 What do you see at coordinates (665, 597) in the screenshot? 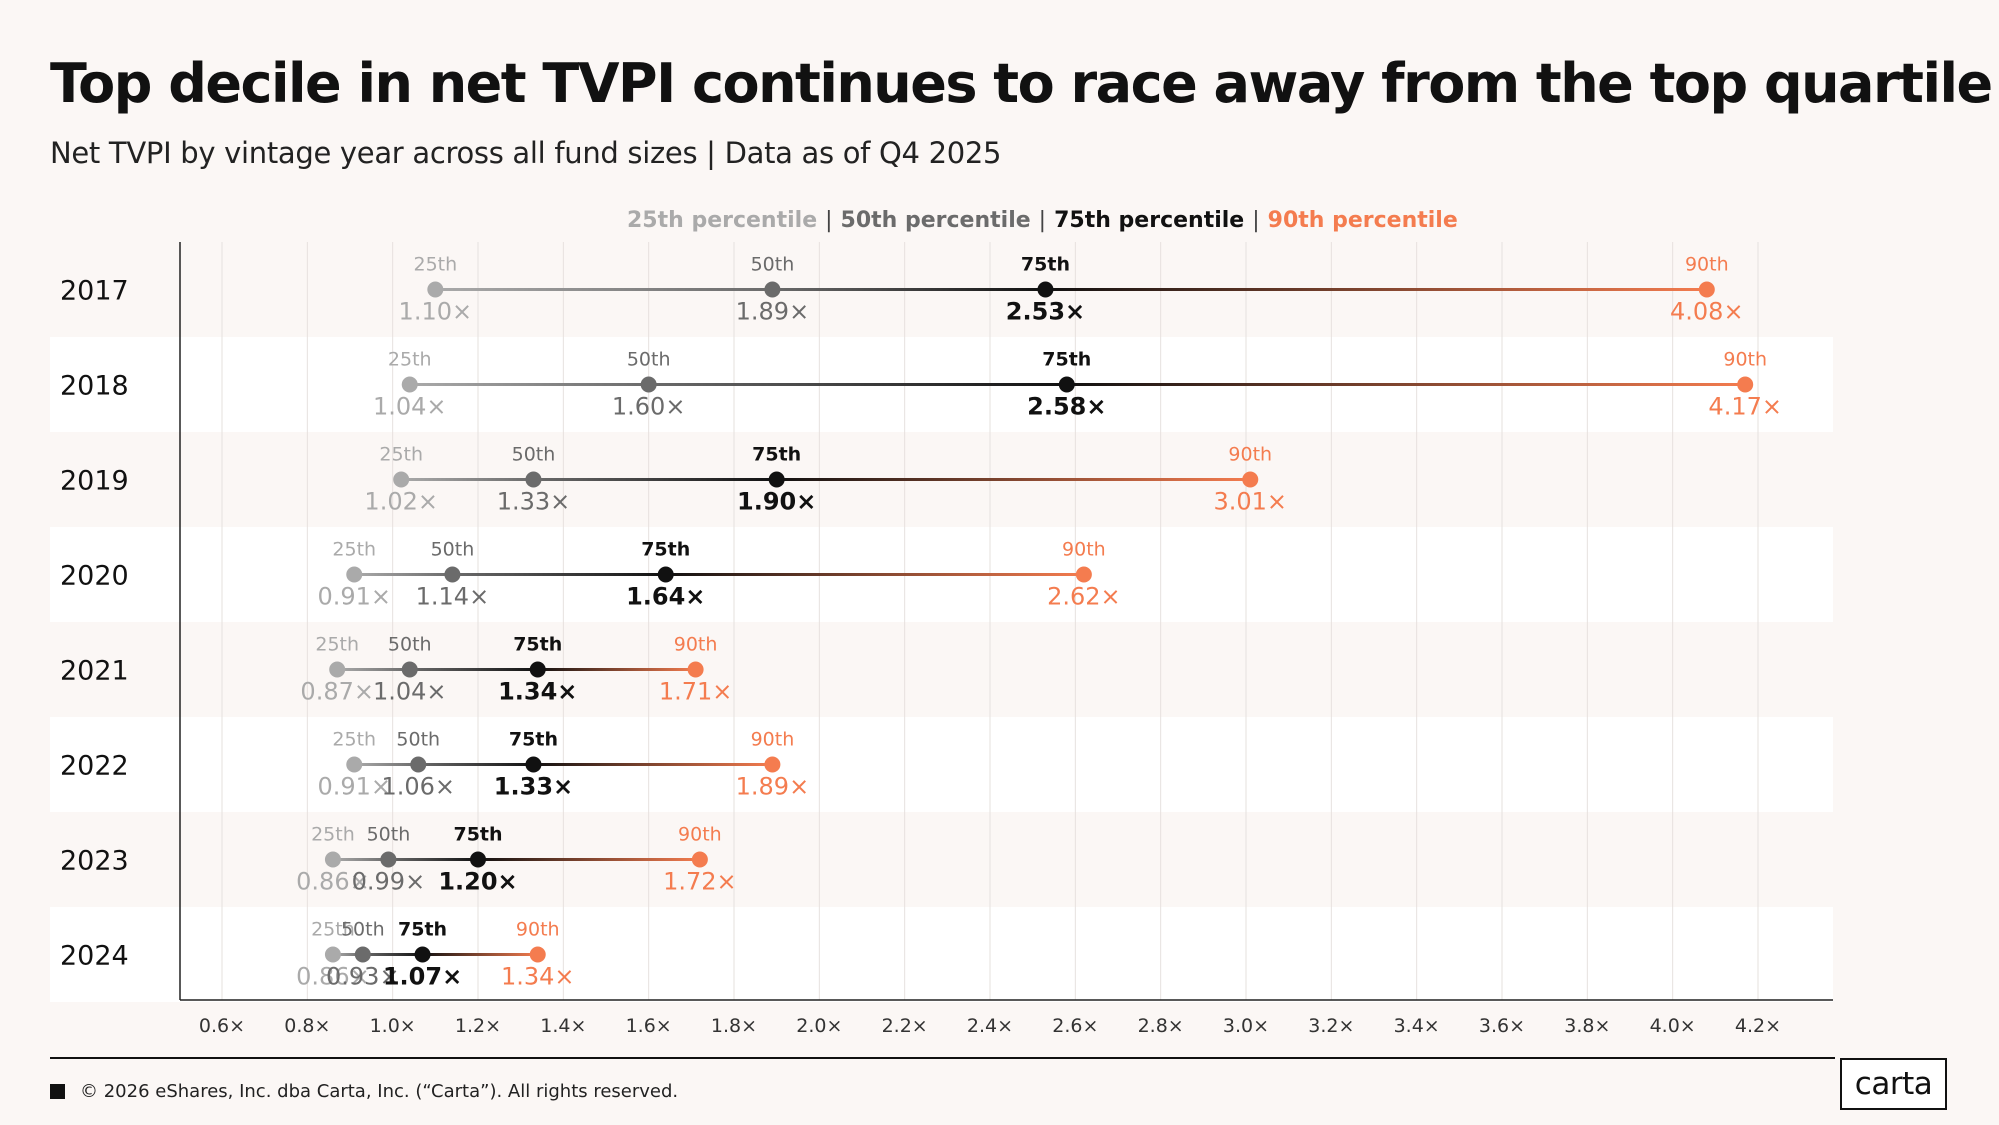
I see `value-label: 1.64×` at bounding box center [665, 597].